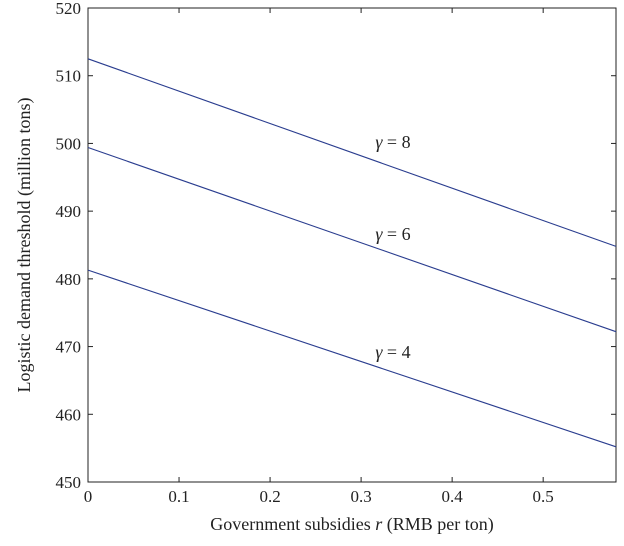 The width and height of the screenshot is (624, 546). I want to click on series-label-value: = 8, so click(396, 142).